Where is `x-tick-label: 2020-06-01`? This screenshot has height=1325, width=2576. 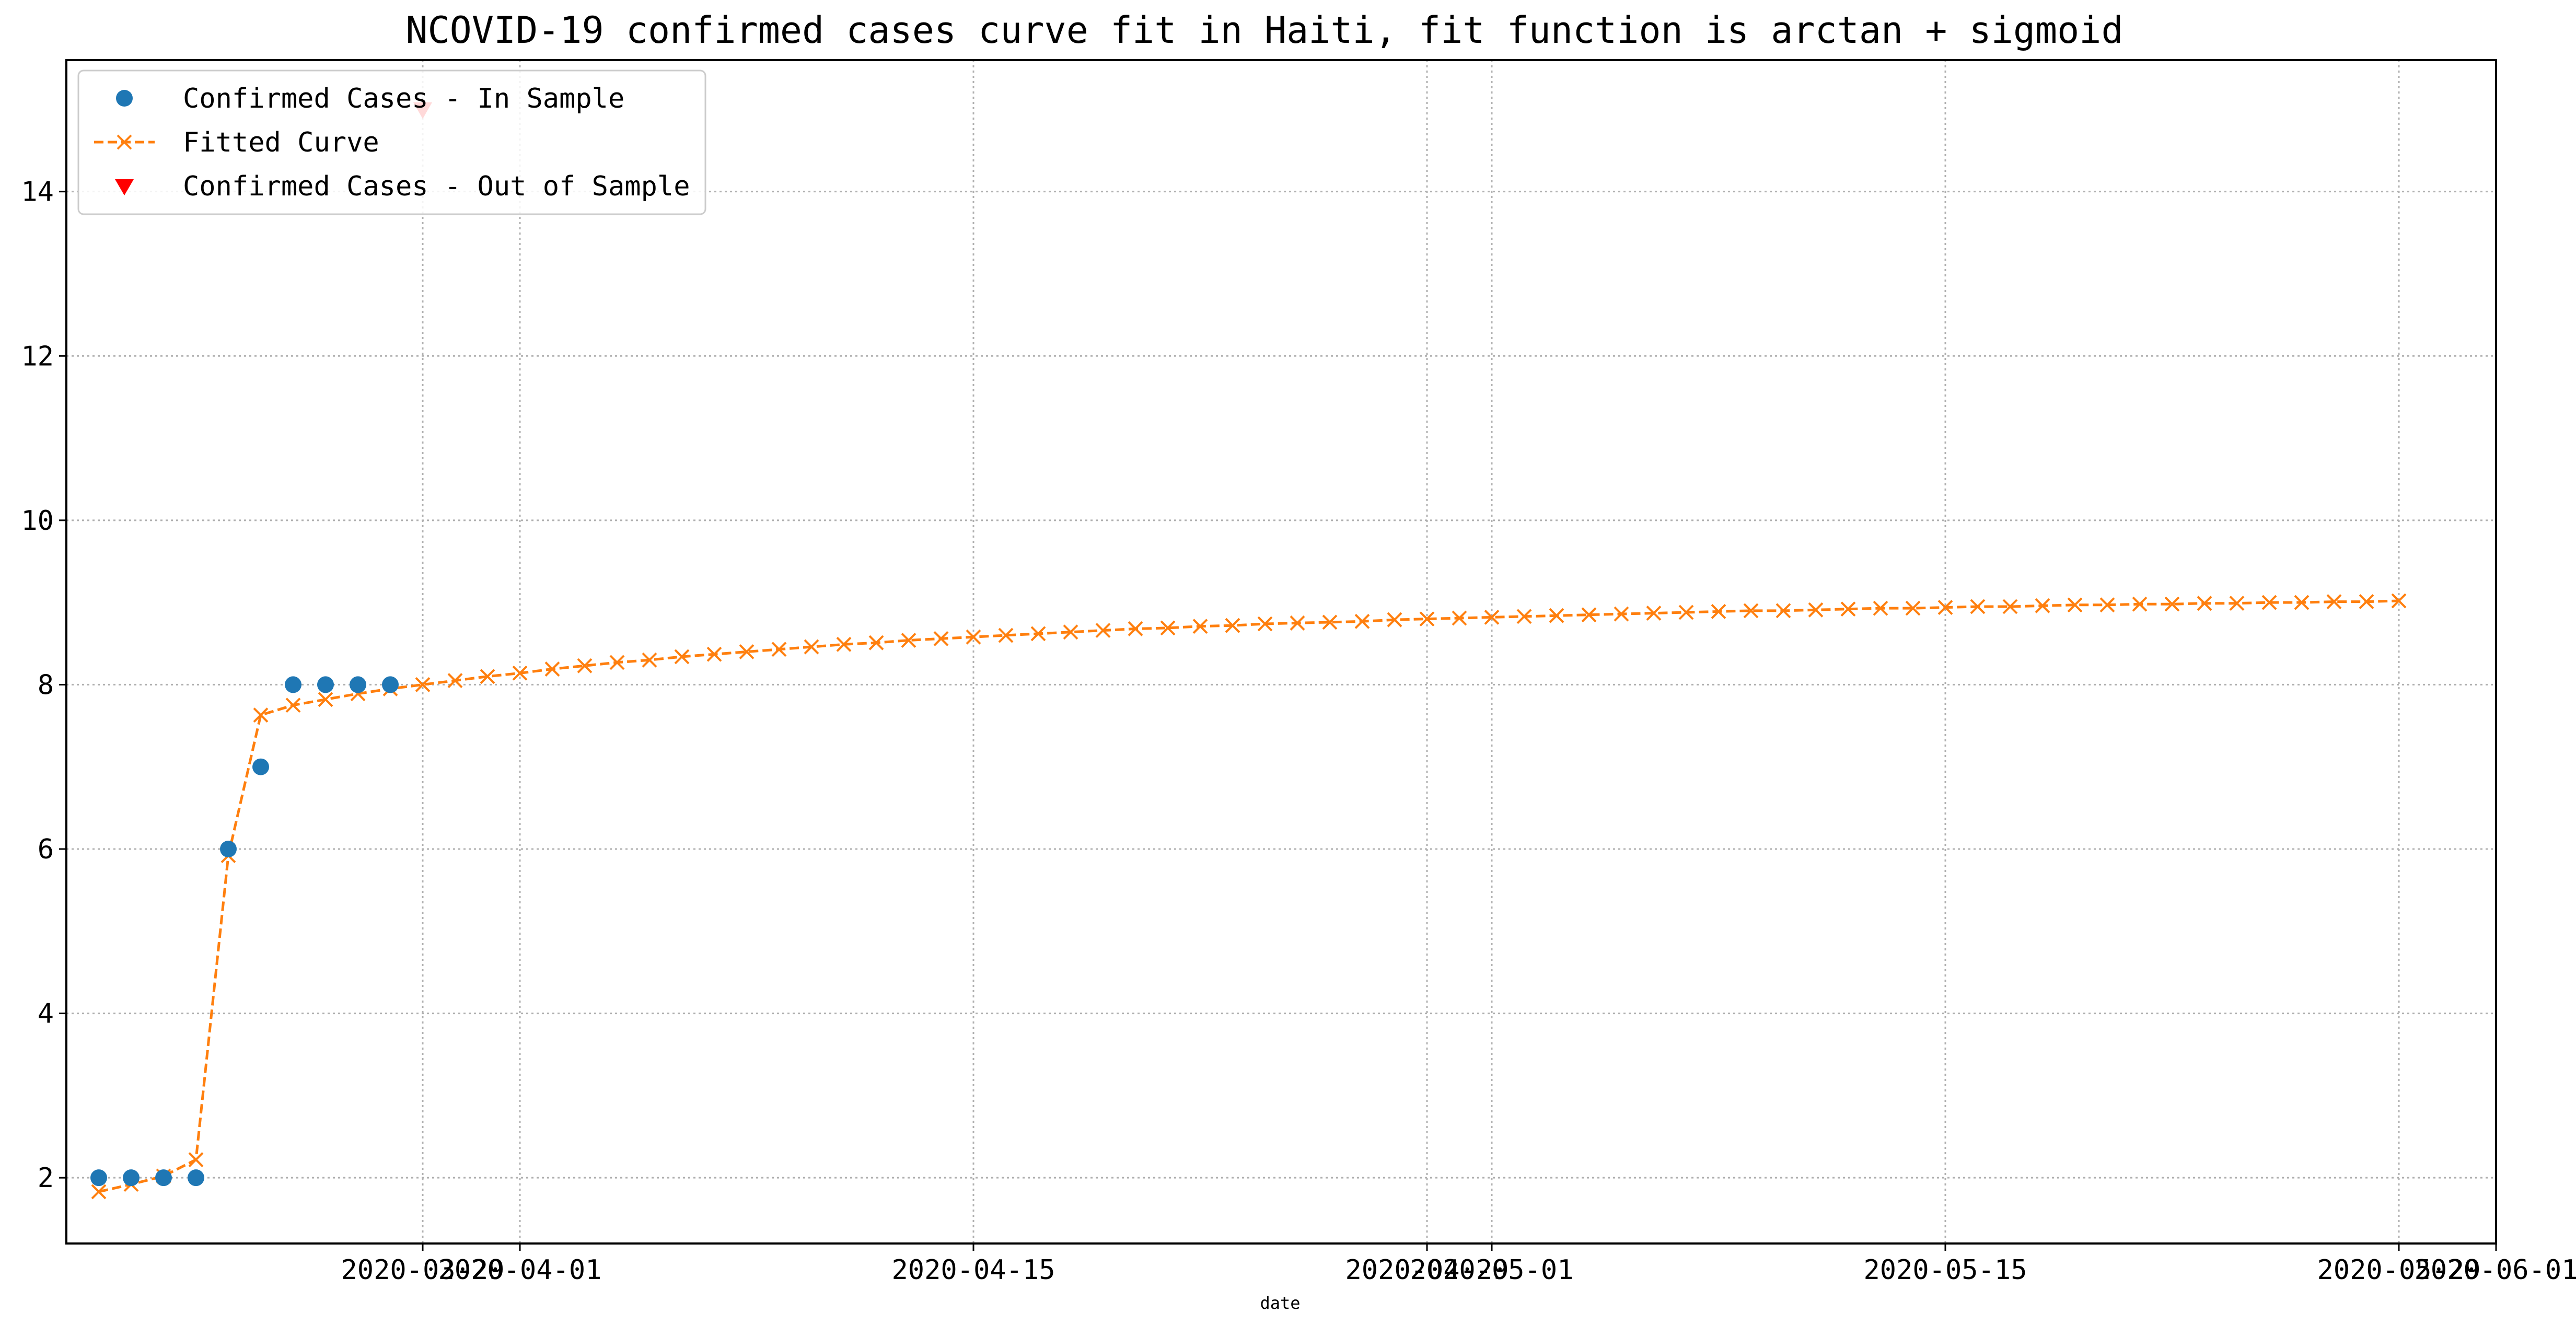 x-tick-label: 2020-06-01 is located at coordinates (2495, 1270).